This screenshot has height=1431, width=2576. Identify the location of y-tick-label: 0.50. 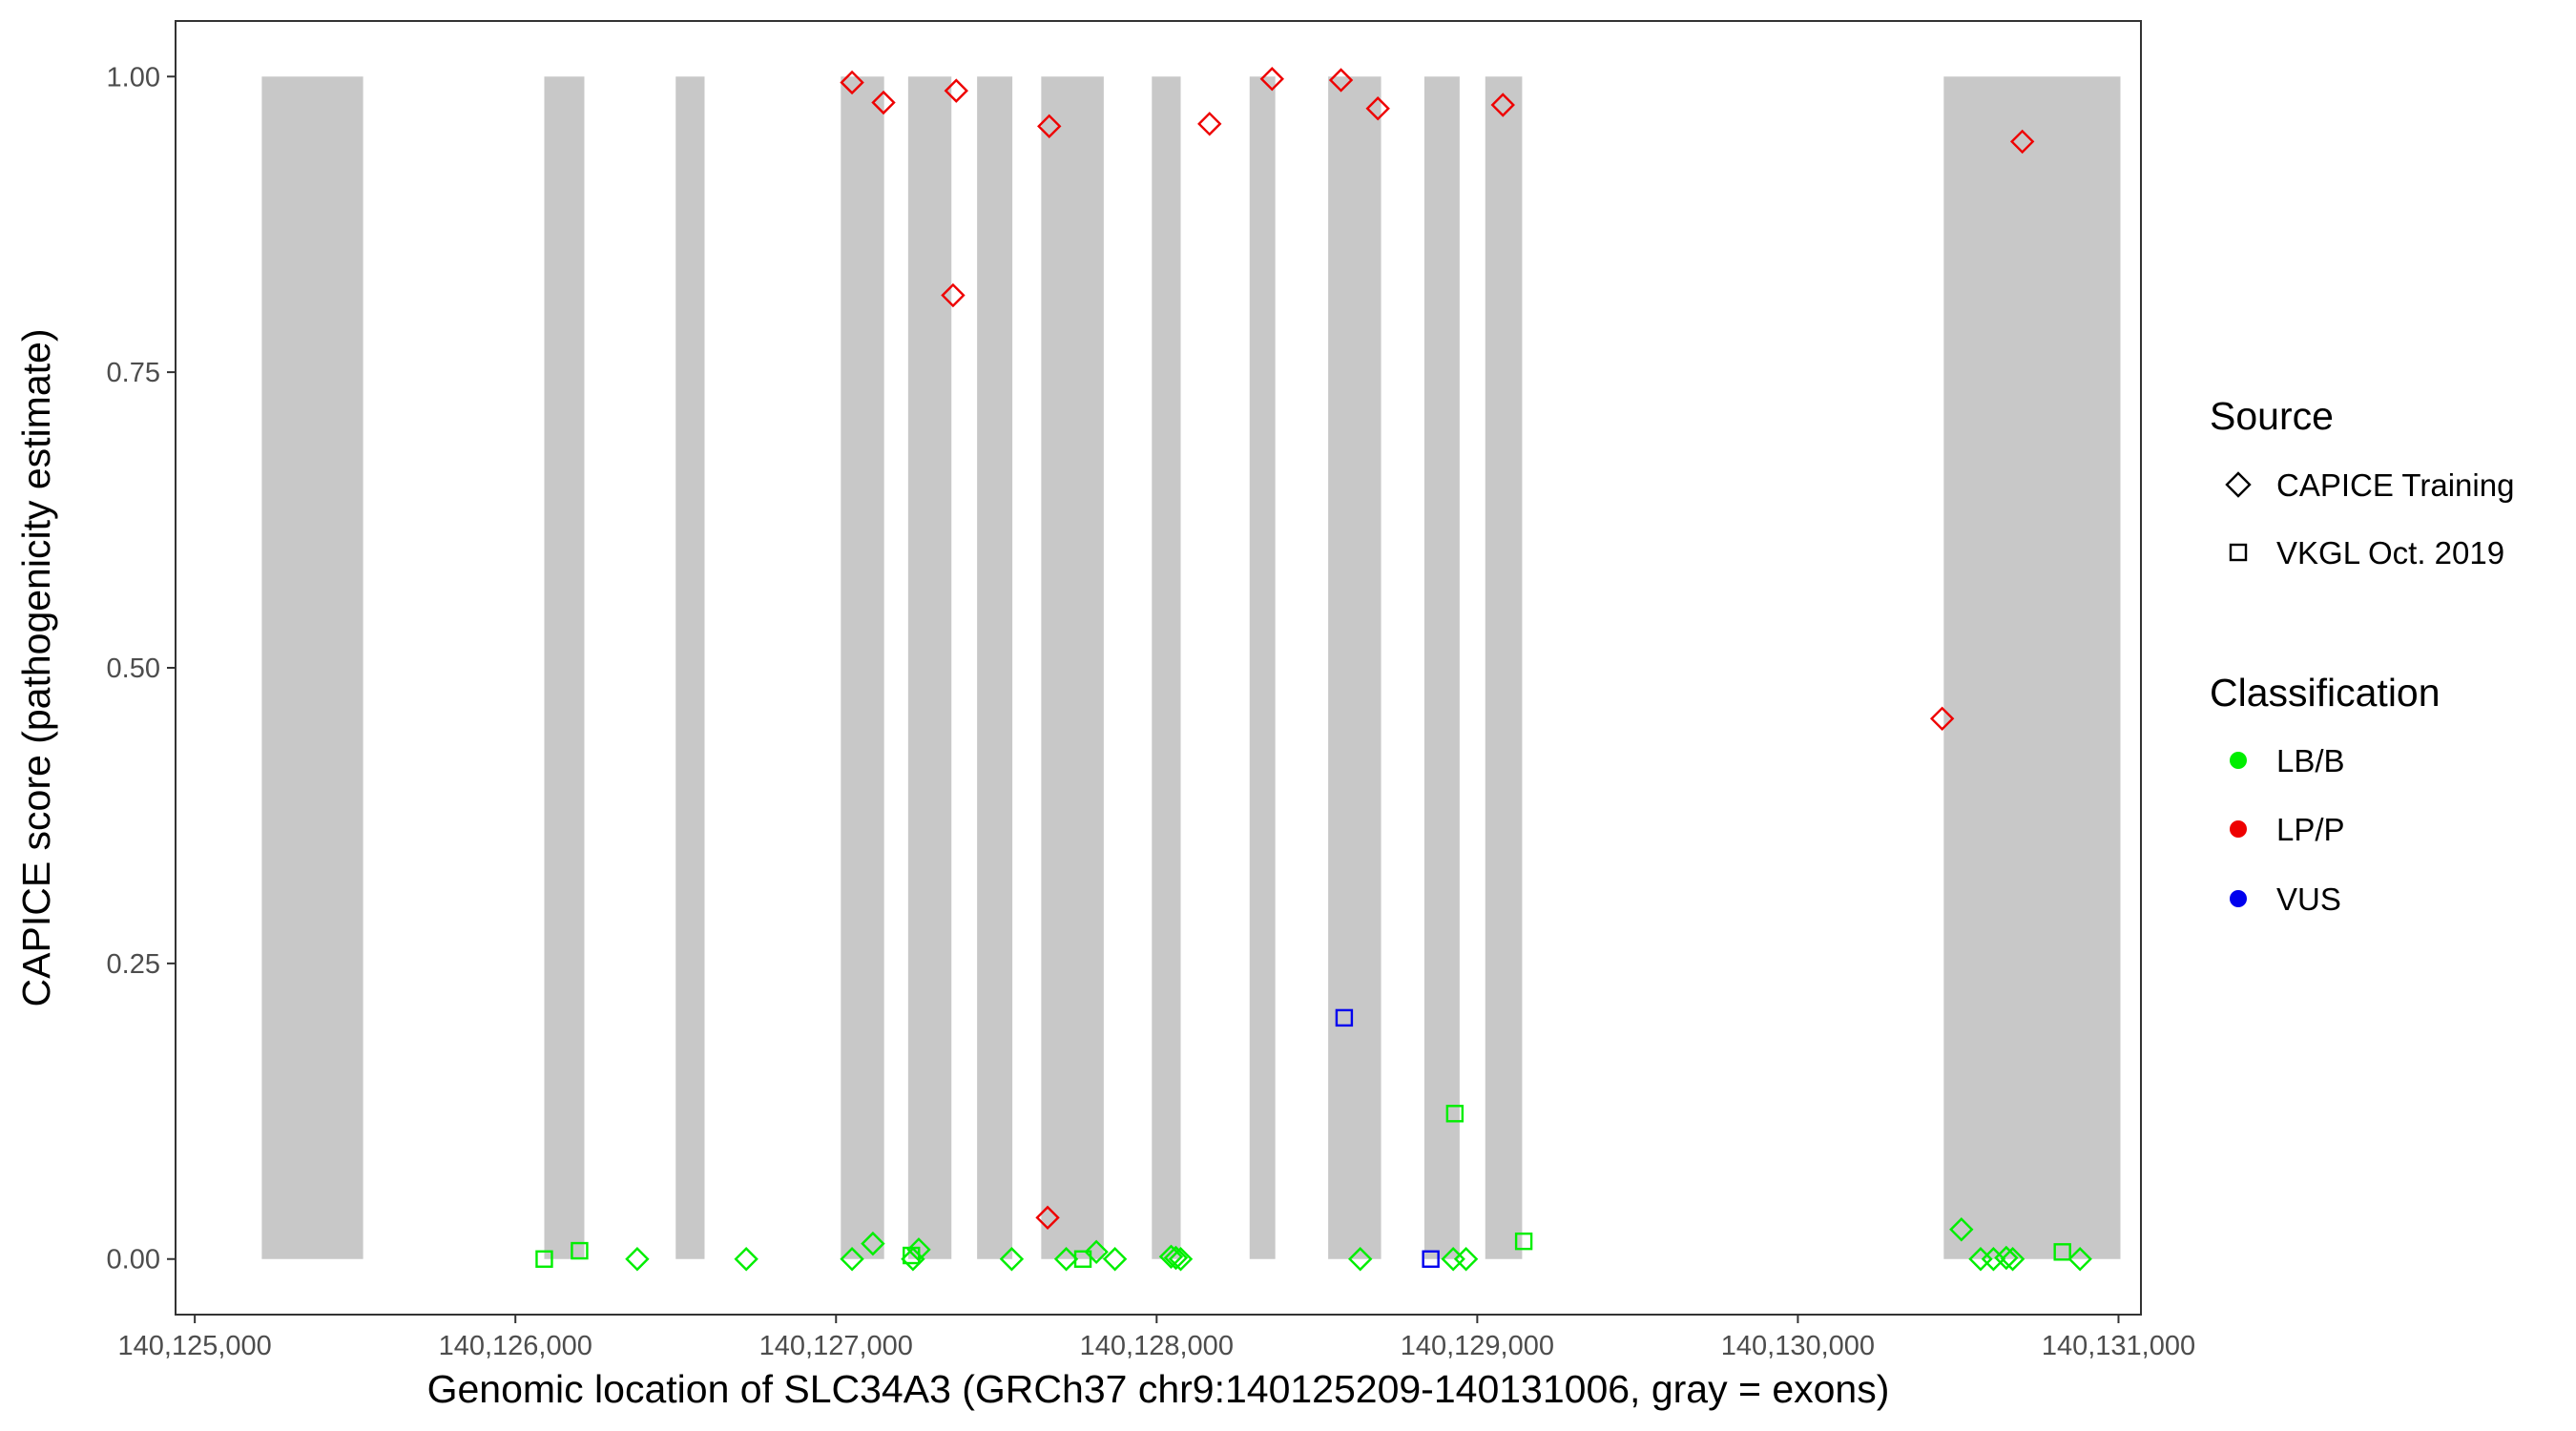
(133, 668).